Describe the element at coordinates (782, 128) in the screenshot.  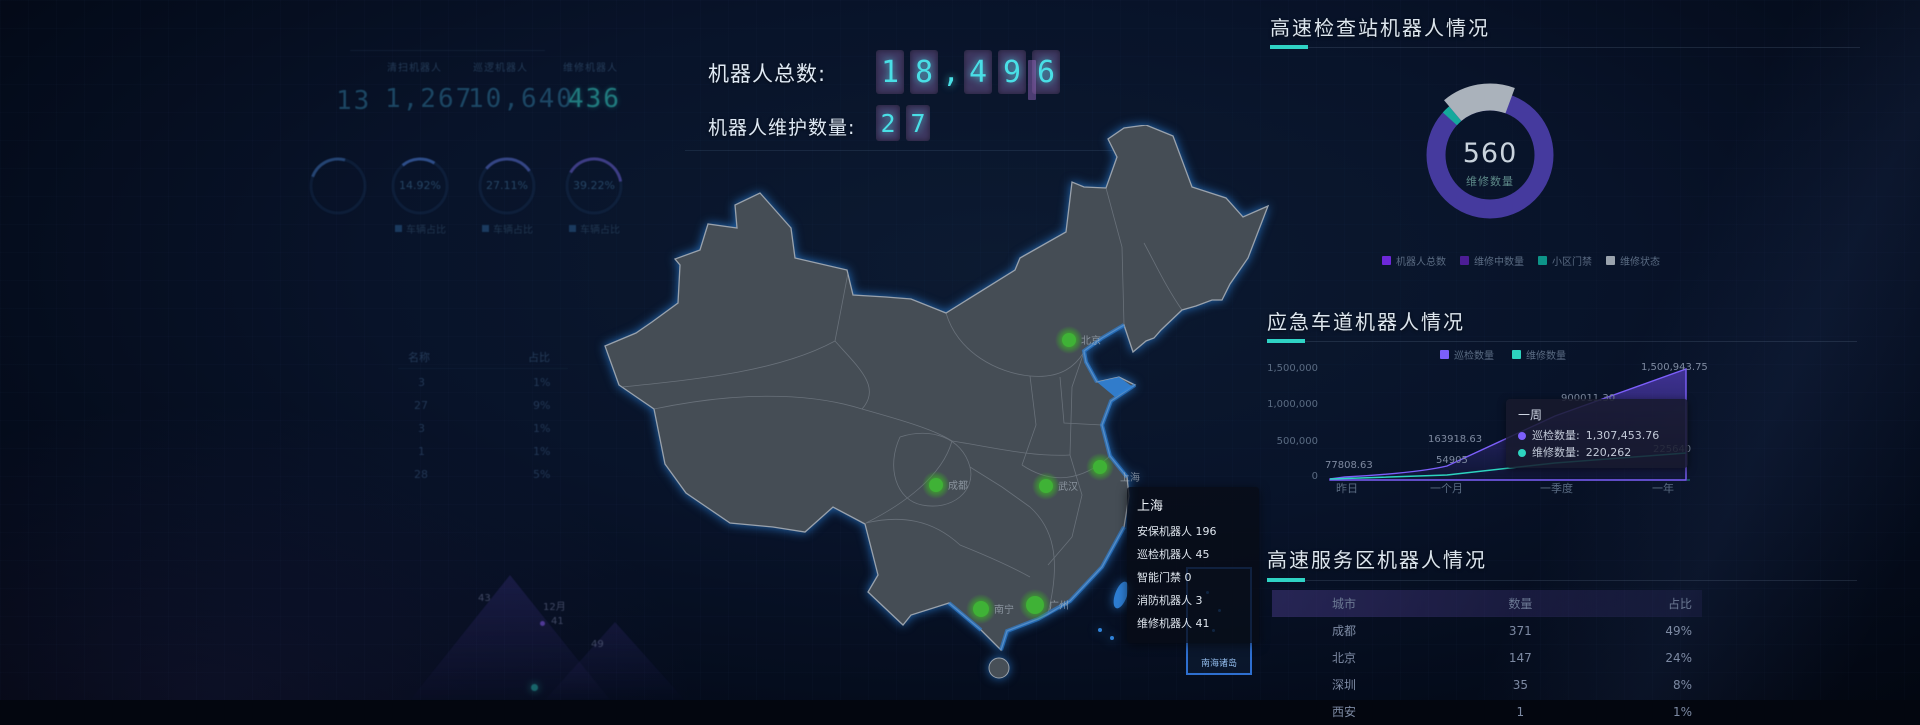
I see `robot-maintenance-label: 机器人维护数量:` at that location.